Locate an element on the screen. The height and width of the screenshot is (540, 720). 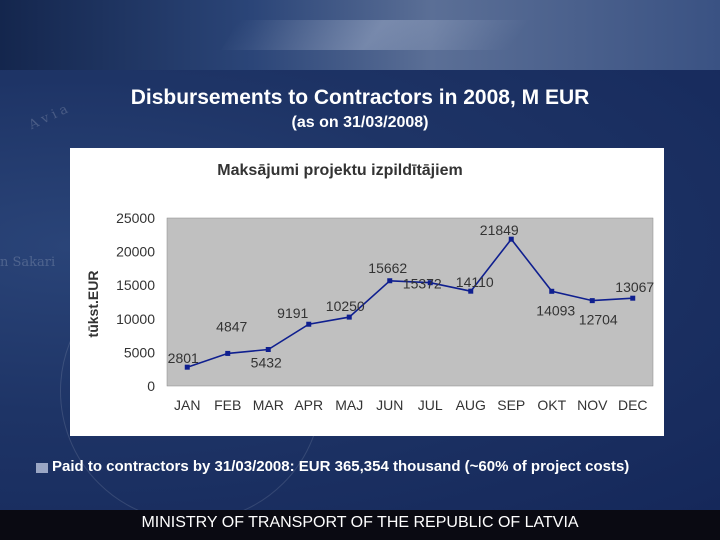
data-label: 12704 is located at coordinates (598, 320).